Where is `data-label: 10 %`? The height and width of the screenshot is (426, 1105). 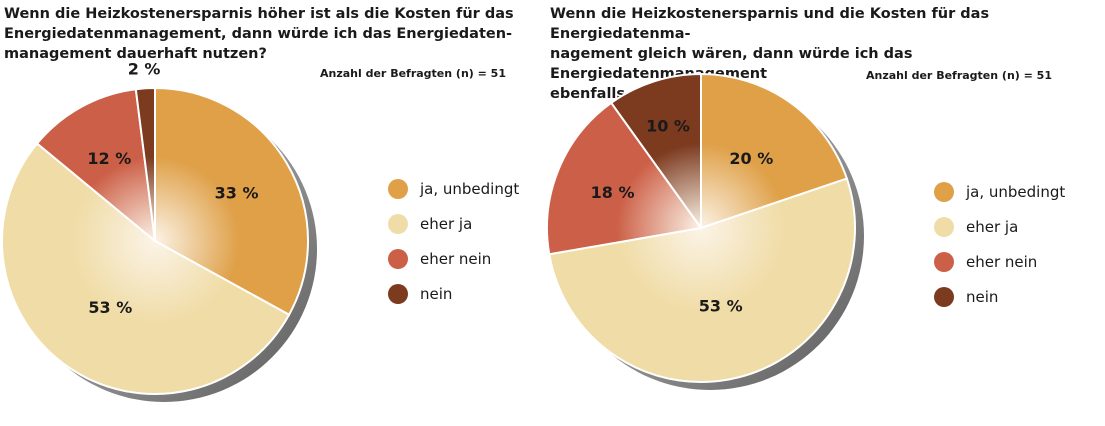 data-label: 10 % is located at coordinates (668, 125).